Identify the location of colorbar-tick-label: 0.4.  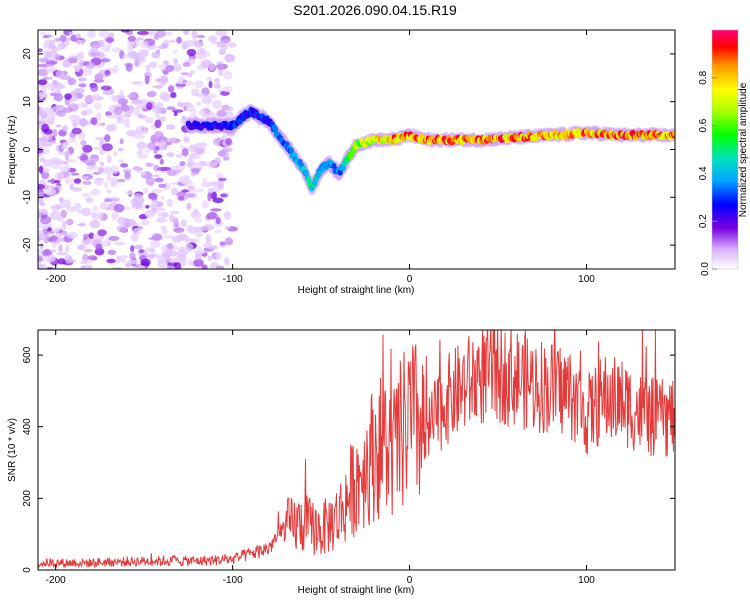
(703, 173).